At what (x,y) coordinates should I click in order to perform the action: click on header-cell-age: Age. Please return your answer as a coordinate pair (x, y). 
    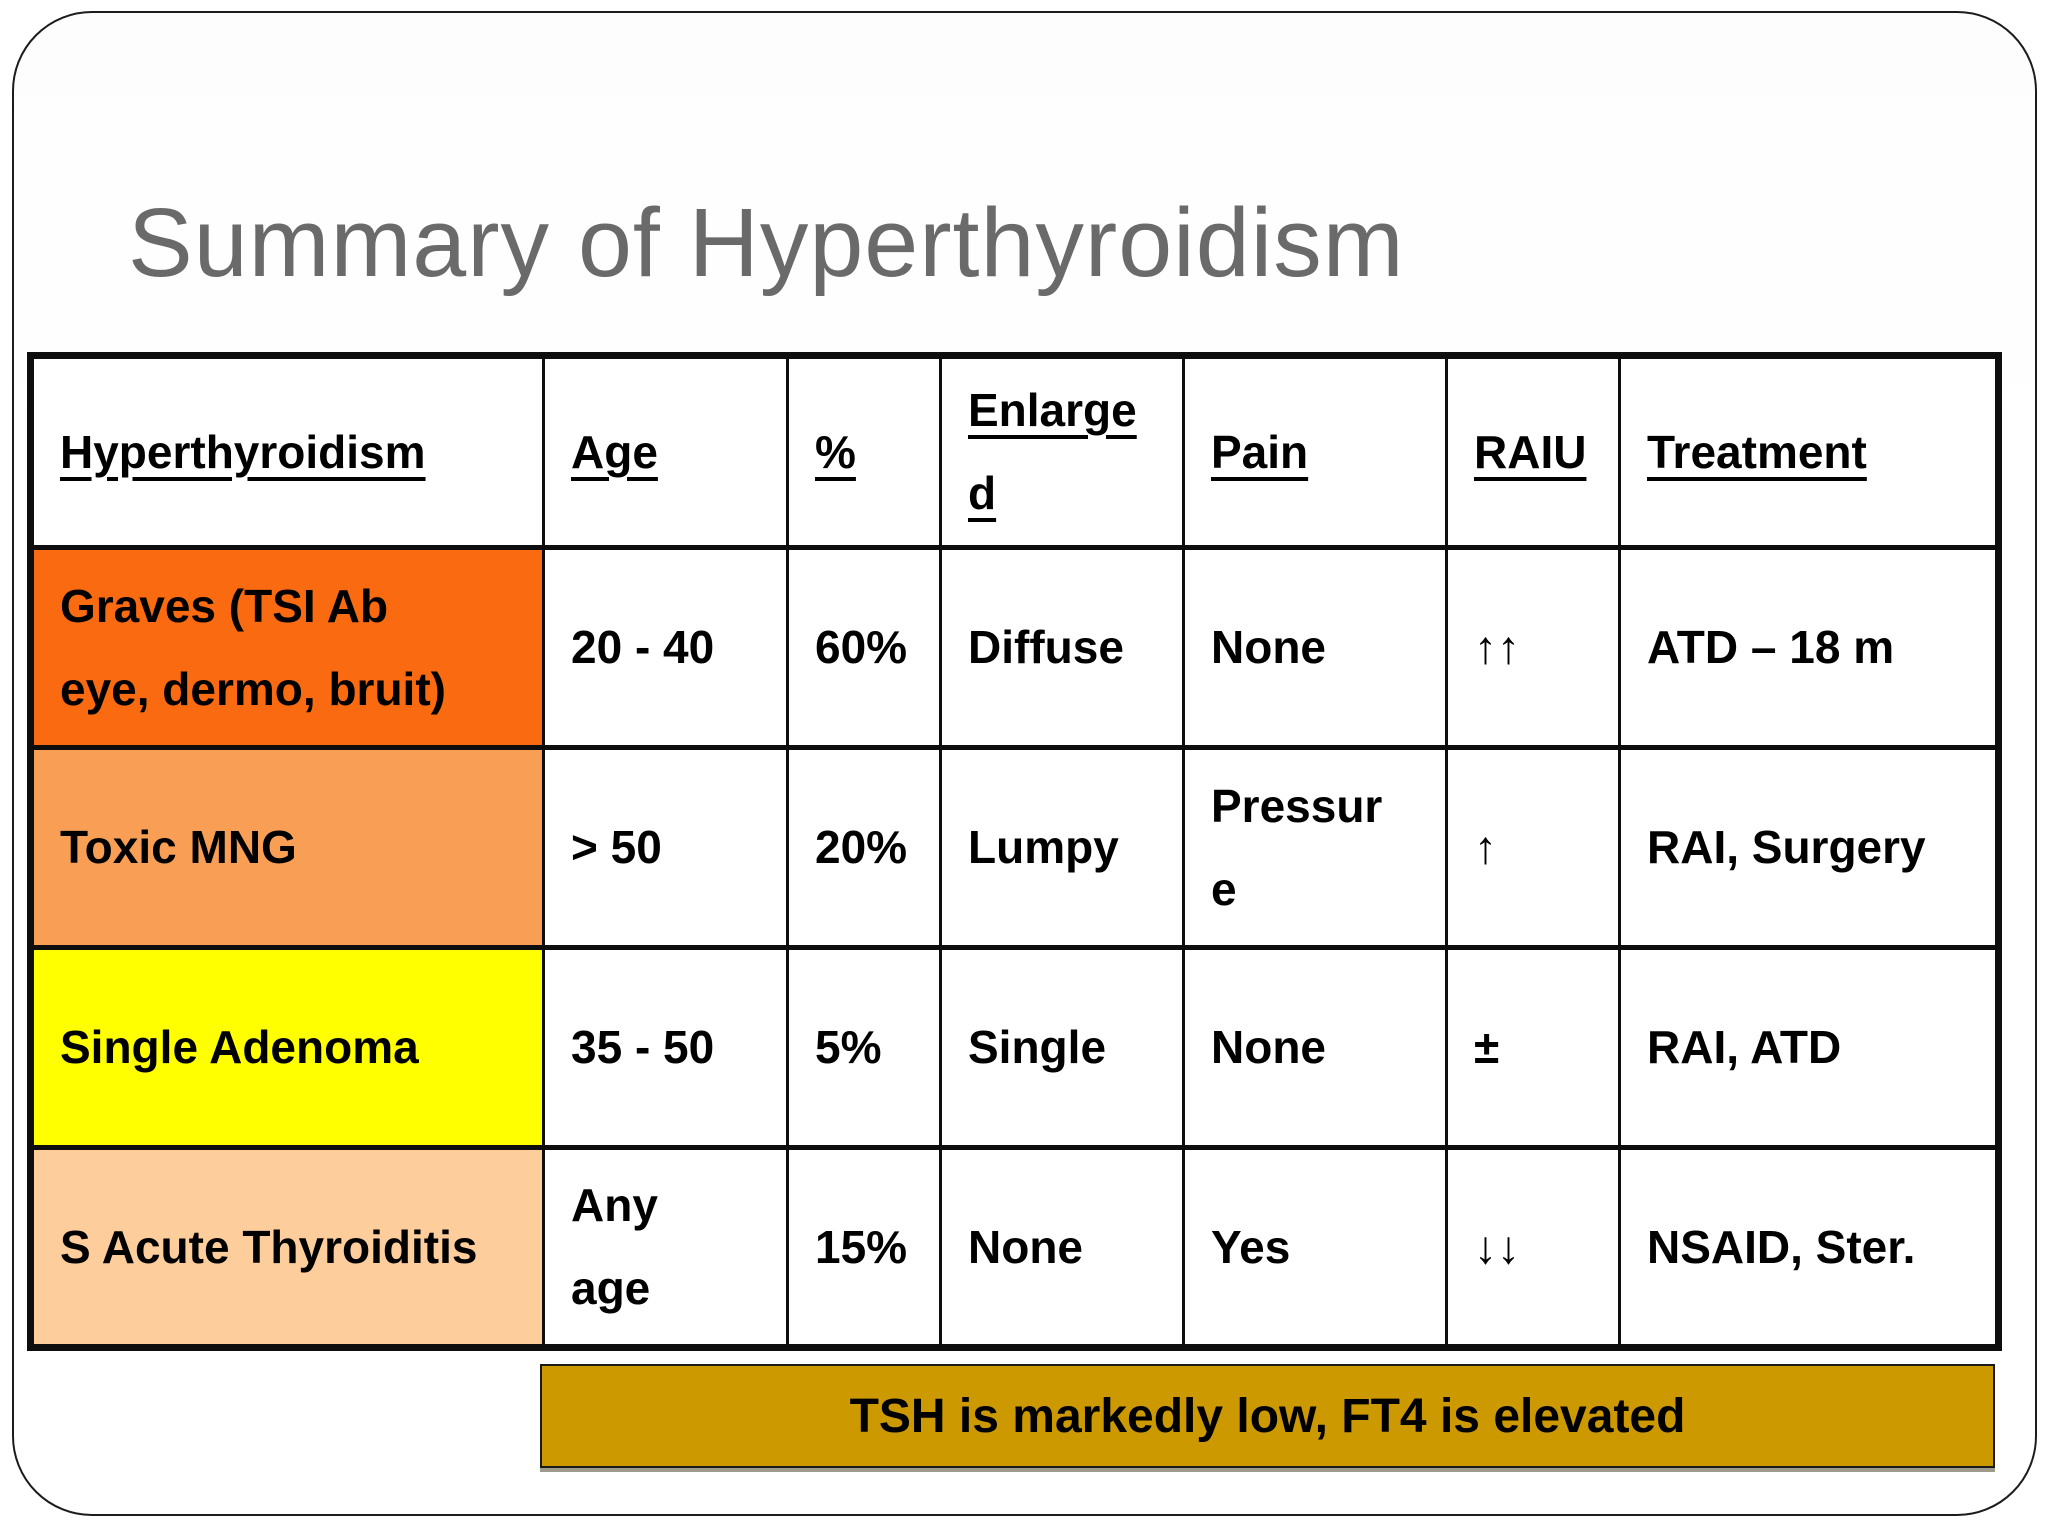
    Looking at the image, I should click on (665, 451).